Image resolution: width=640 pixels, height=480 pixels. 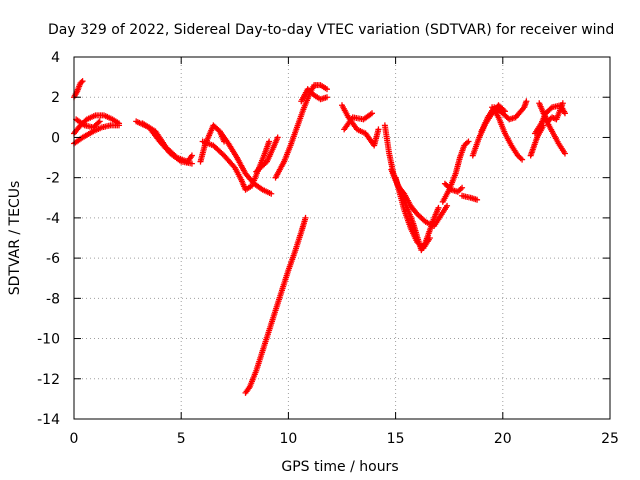 I want to click on y-axis-label: SDTVAR / TECUs, so click(x=15, y=238).